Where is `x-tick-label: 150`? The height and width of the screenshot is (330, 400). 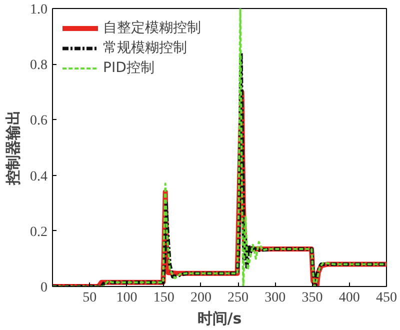
x-tick-label: 150 is located at coordinates (163, 298).